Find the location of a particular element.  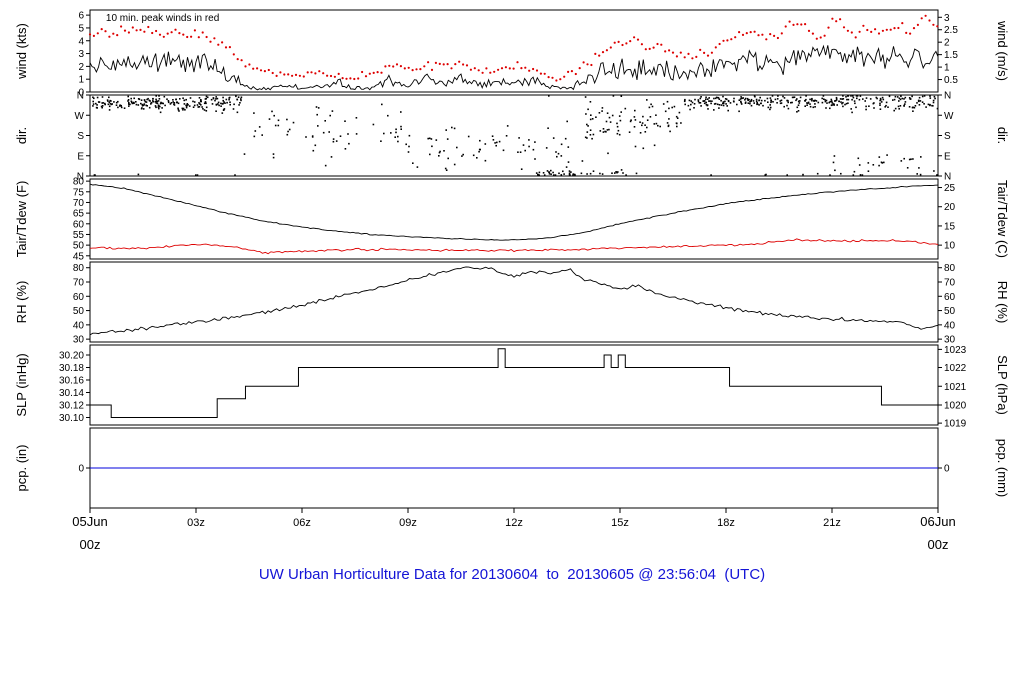

wind-right-tick-label: 1.5 is located at coordinates (951, 55).